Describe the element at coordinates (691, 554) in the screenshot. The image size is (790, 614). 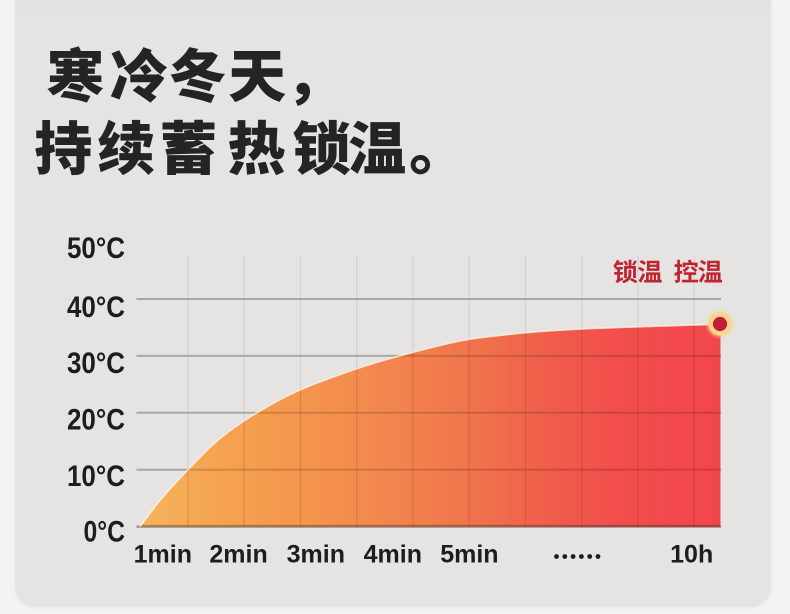
I see `svg-text: 10h` at that location.